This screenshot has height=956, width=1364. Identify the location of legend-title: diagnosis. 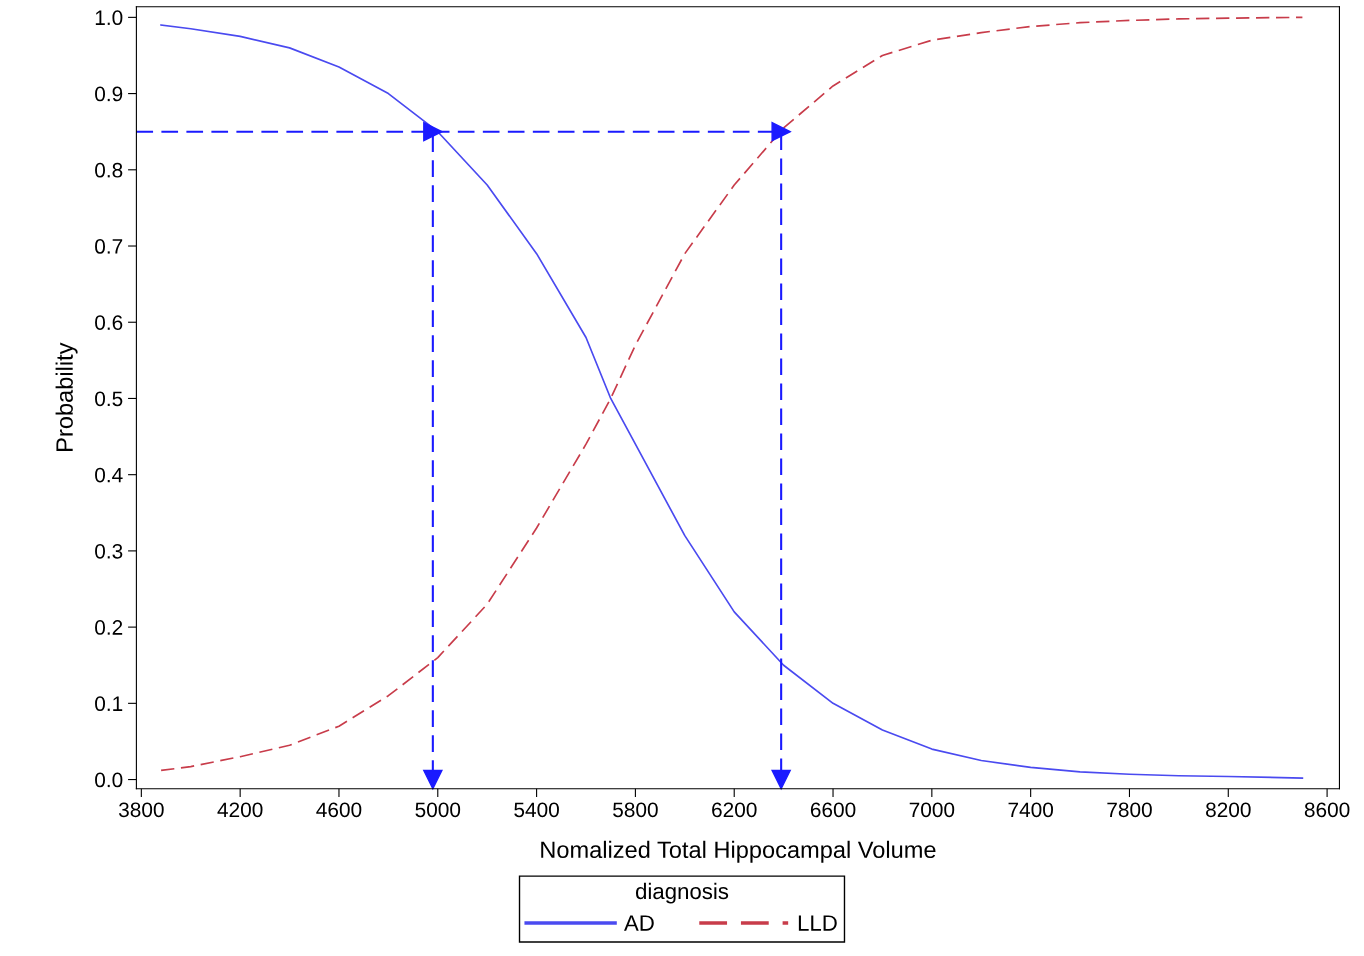
(682, 893).